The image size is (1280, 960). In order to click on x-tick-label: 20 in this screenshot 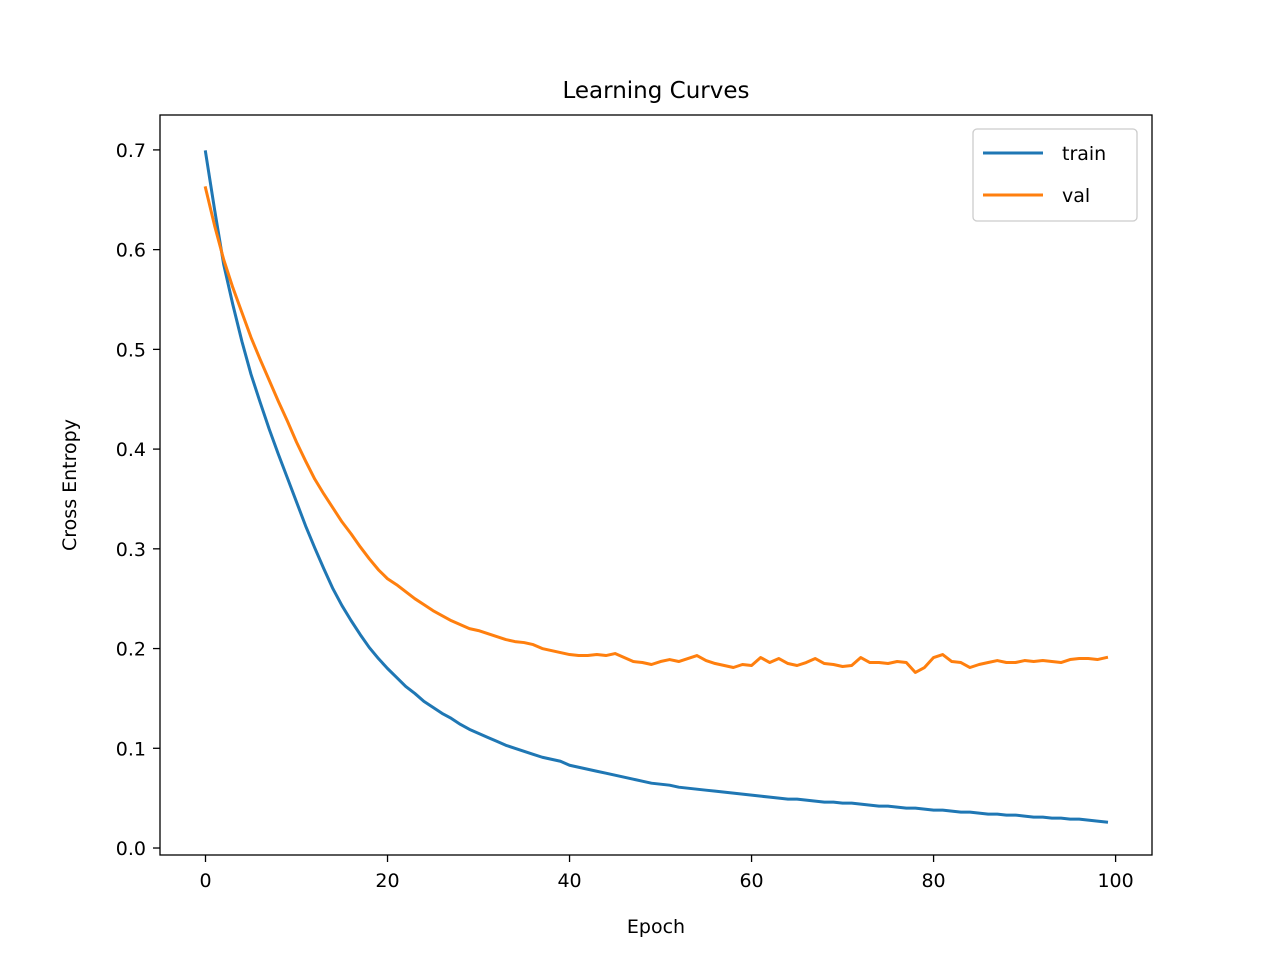, I will do `click(387, 881)`.